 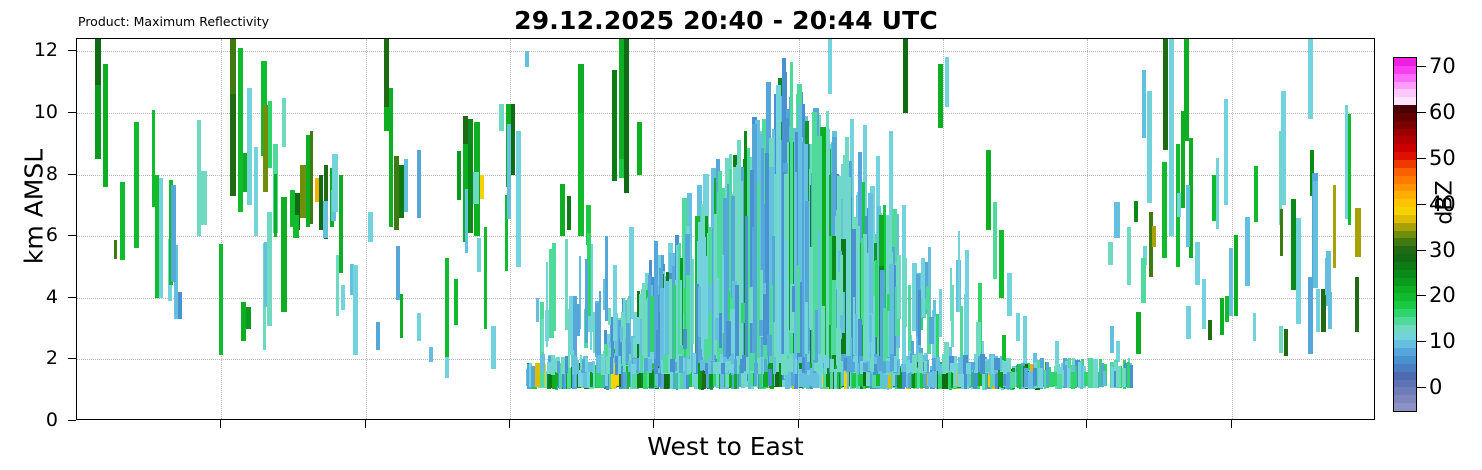 I want to click on product-label: Product: Maximum Reflectivity, so click(x=174, y=21).